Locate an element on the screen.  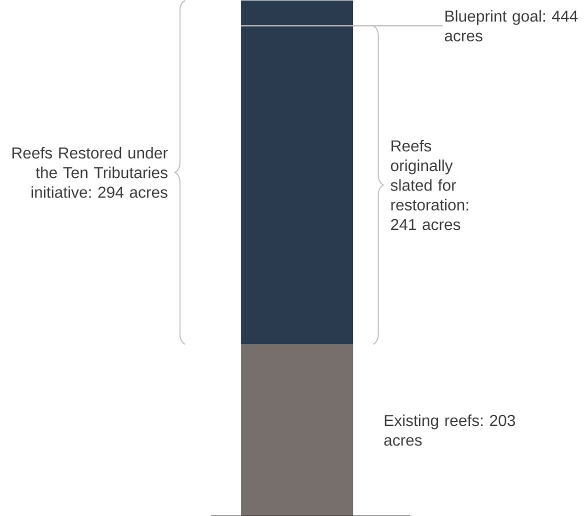
text: Reefs Restored under the Ten Tributaries initiative: 294 acres is located at coordinates (90, 172).